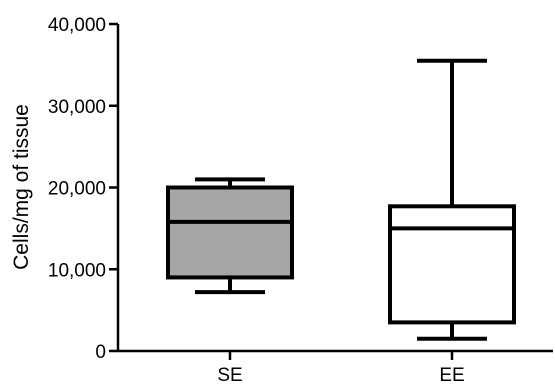 The height and width of the screenshot is (385, 555). Describe the element at coordinates (229, 375) in the screenshot. I see `x-tick-label: SE` at that location.